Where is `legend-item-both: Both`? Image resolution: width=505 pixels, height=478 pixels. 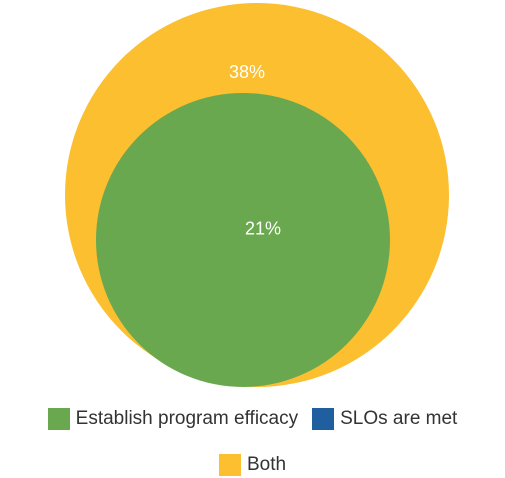
legend-item-both: Both is located at coordinates (252, 465).